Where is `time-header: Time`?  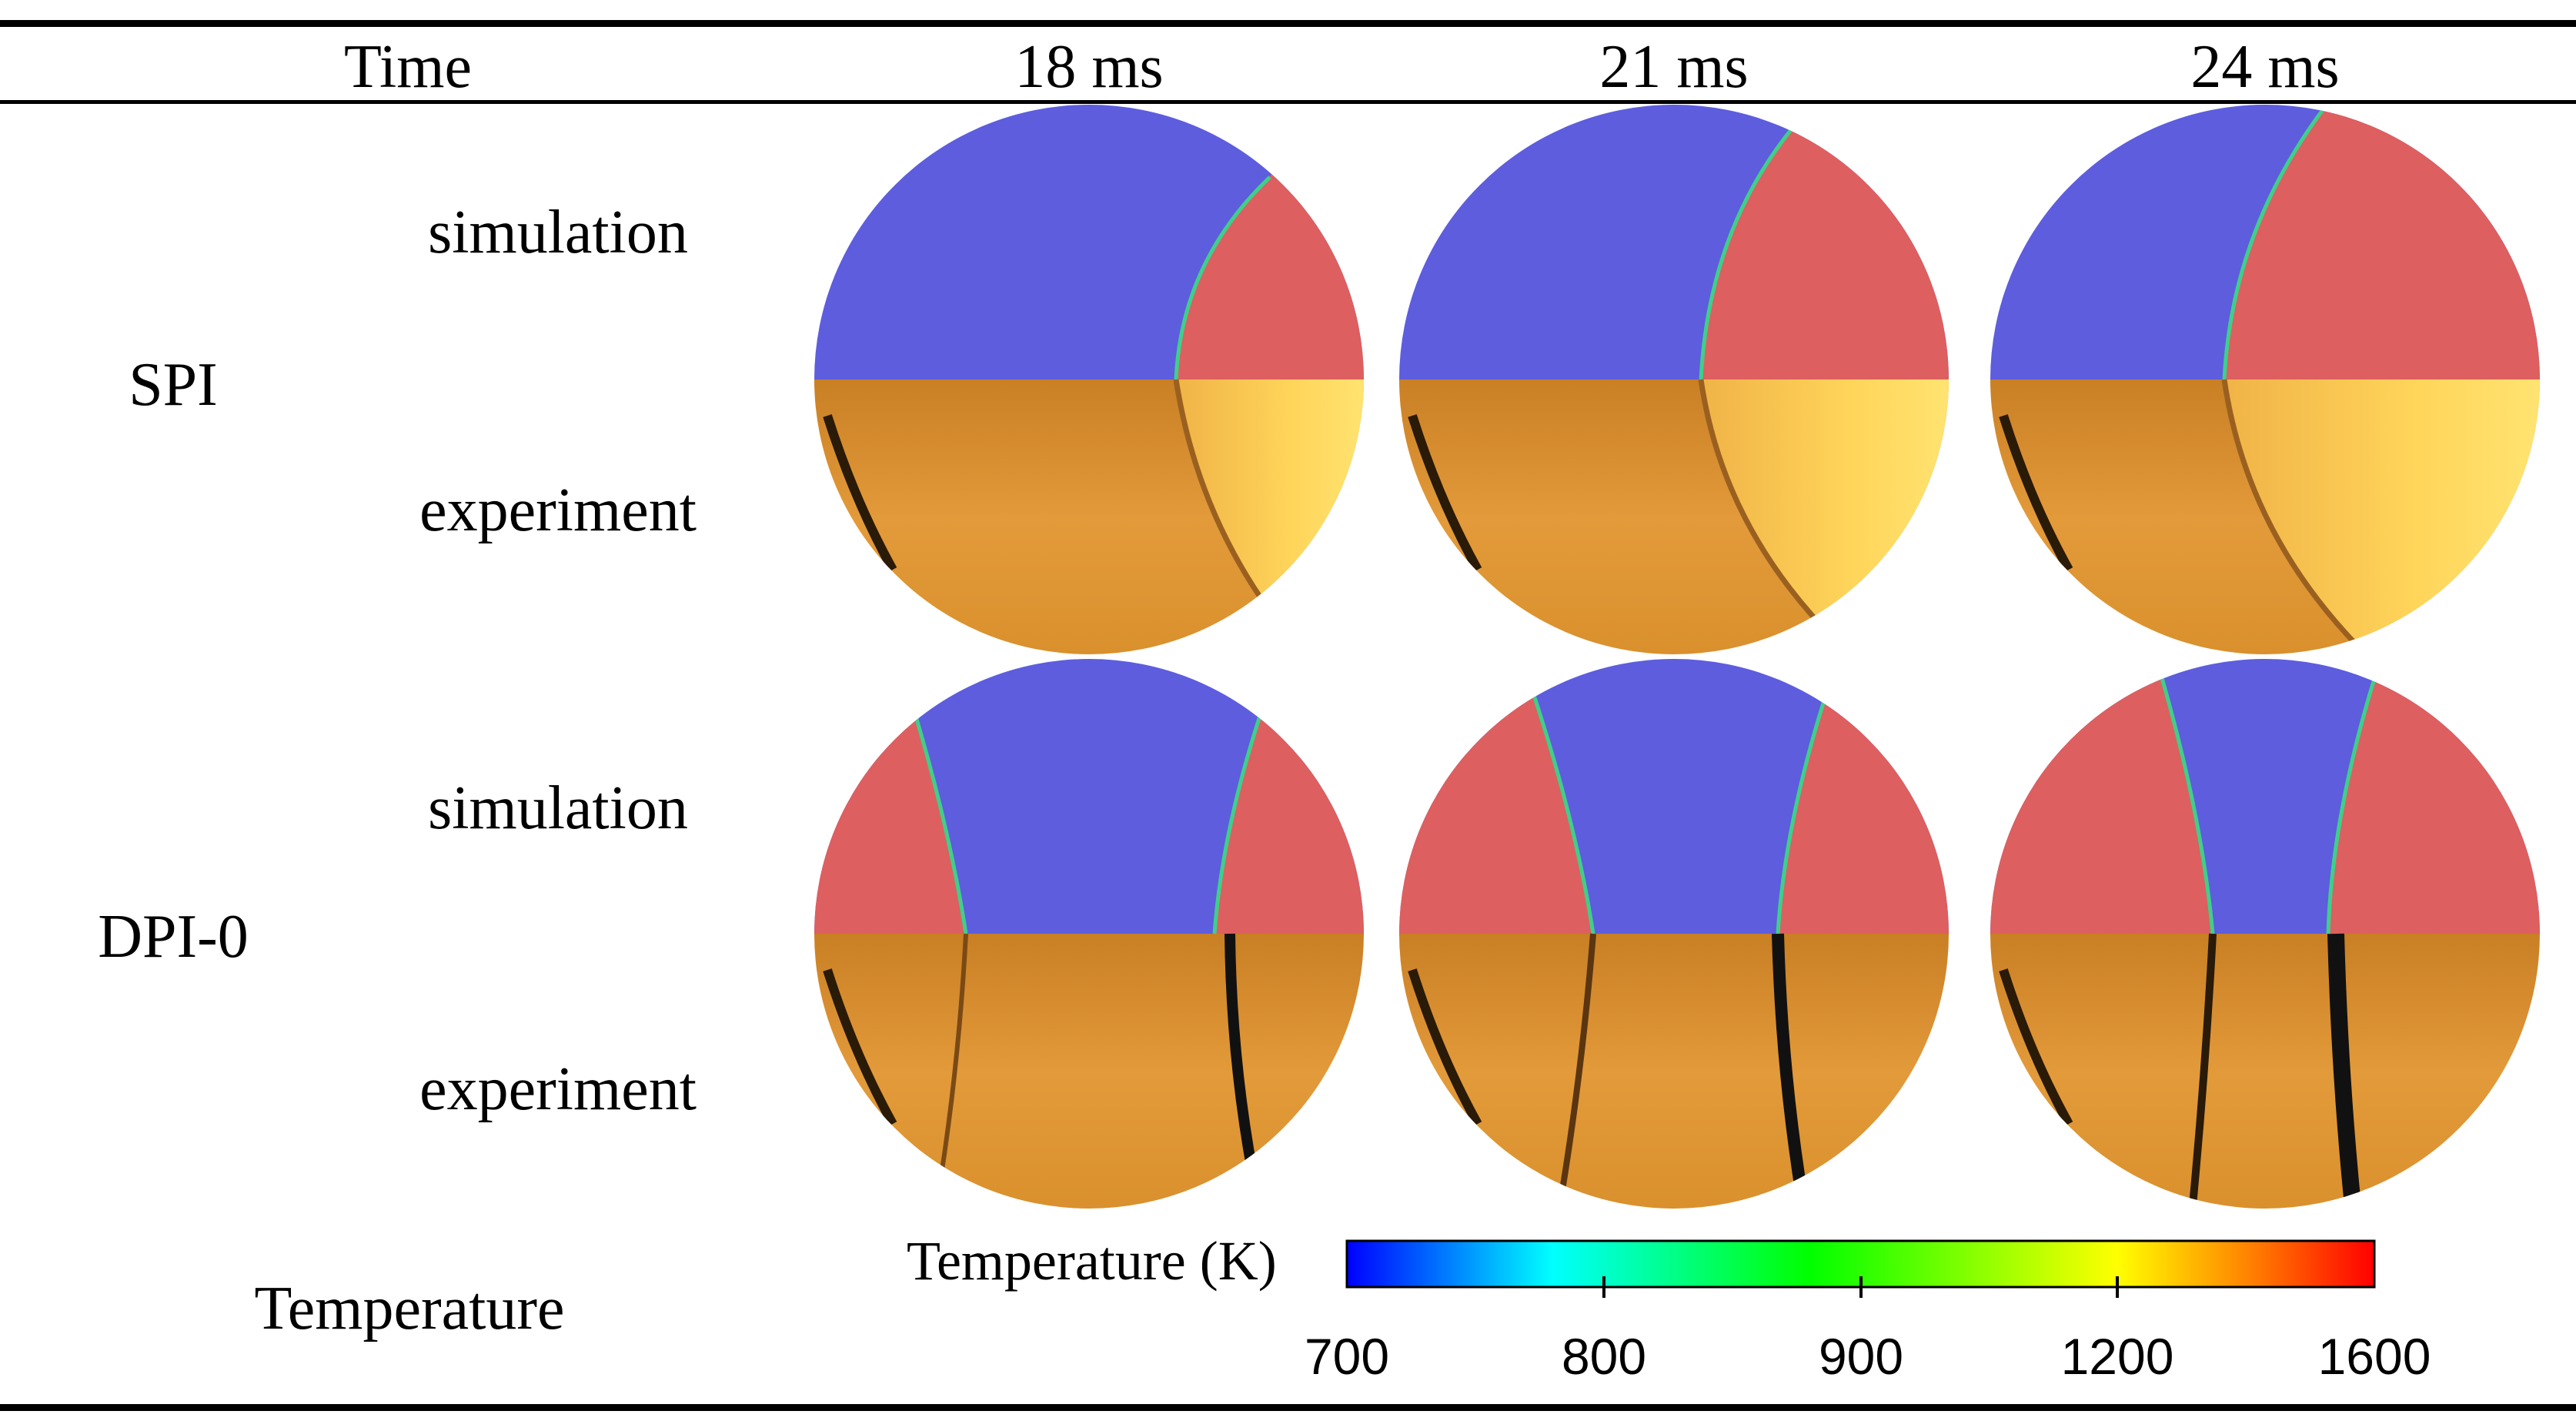 time-header: Time is located at coordinates (408, 67).